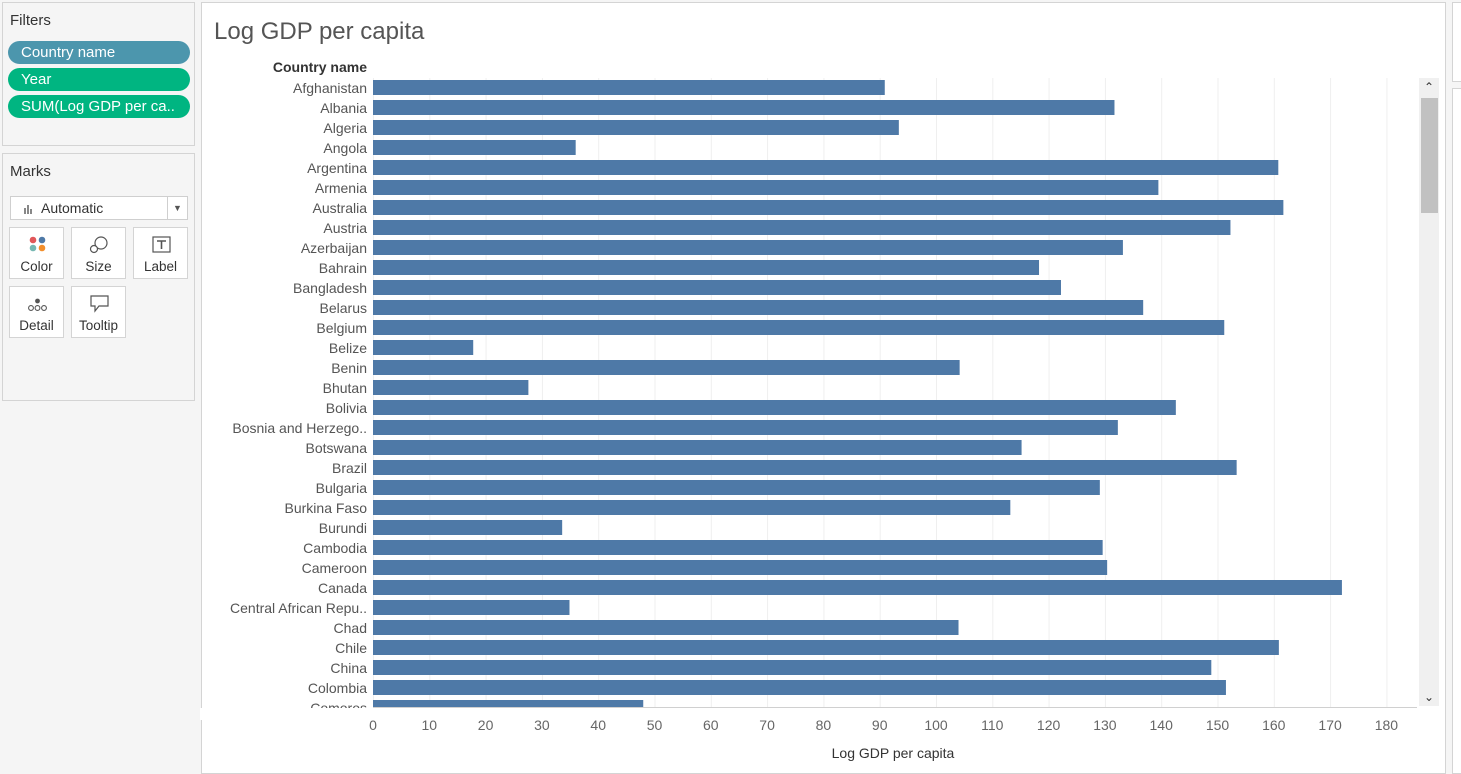 This screenshot has height=774, width=1461. Describe the element at coordinates (1049, 725) in the screenshot. I see `x-tick-label: 120` at that location.